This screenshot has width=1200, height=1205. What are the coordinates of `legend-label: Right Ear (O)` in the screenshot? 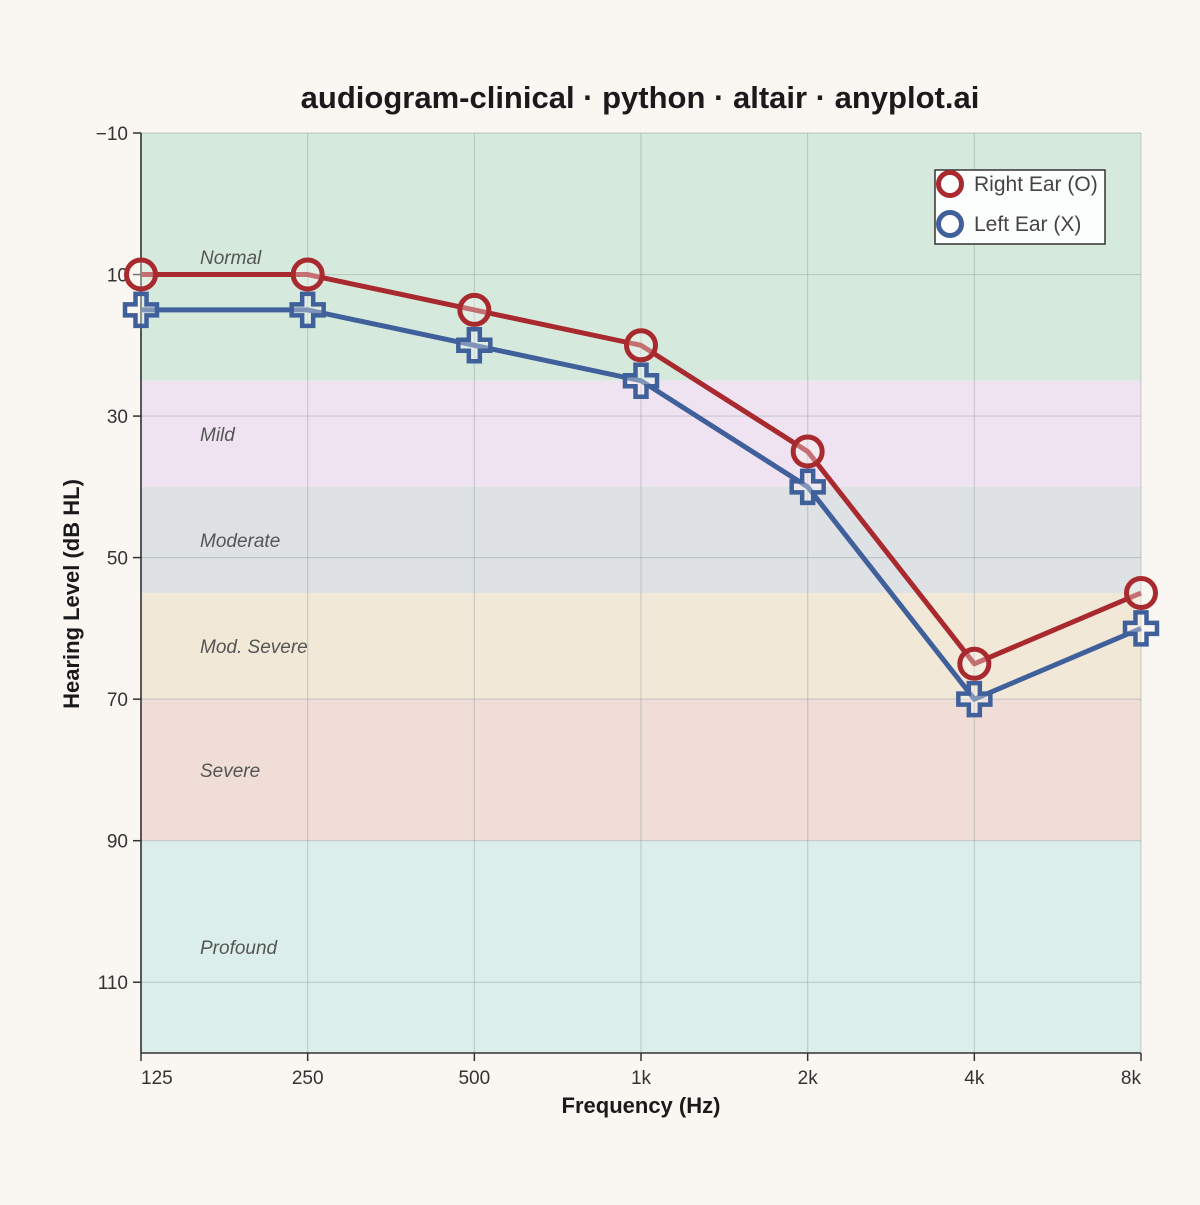 It's located at (1036, 184).